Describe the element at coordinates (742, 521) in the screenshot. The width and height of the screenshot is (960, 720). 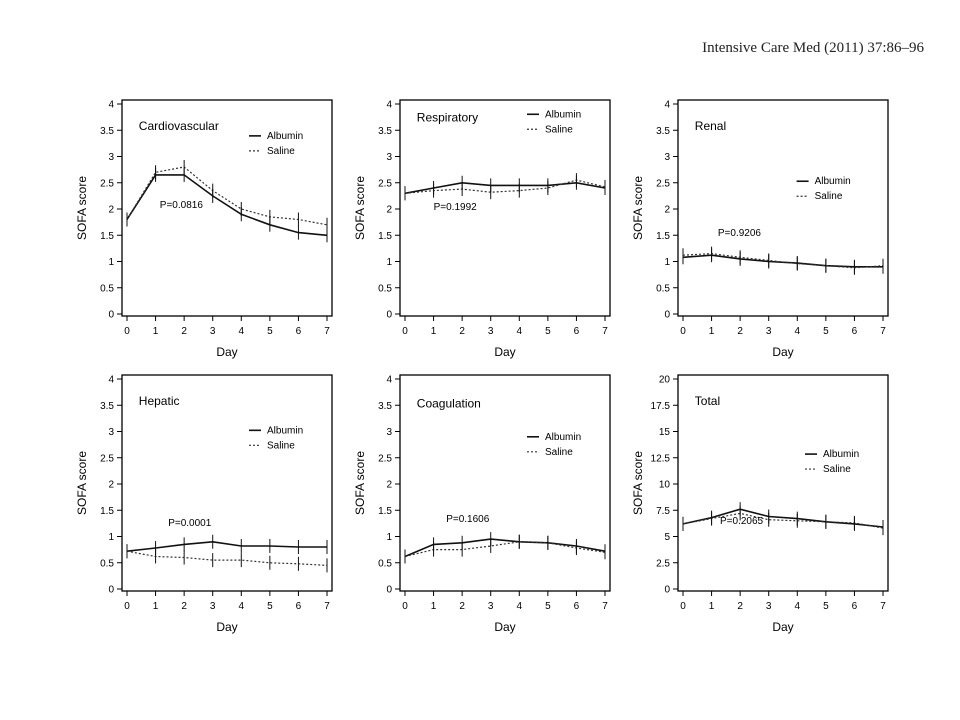
I see `p-value-annotation: P=0.2065` at that location.